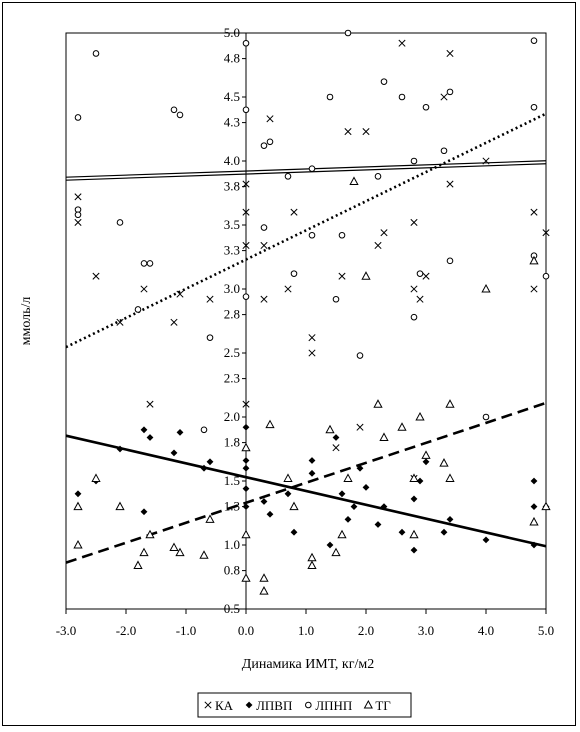 The image size is (580, 732). What do you see at coordinates (274, 705) in the screenshot?
I see `legend-label: ЛПВП` at bounding box center [274, 705].